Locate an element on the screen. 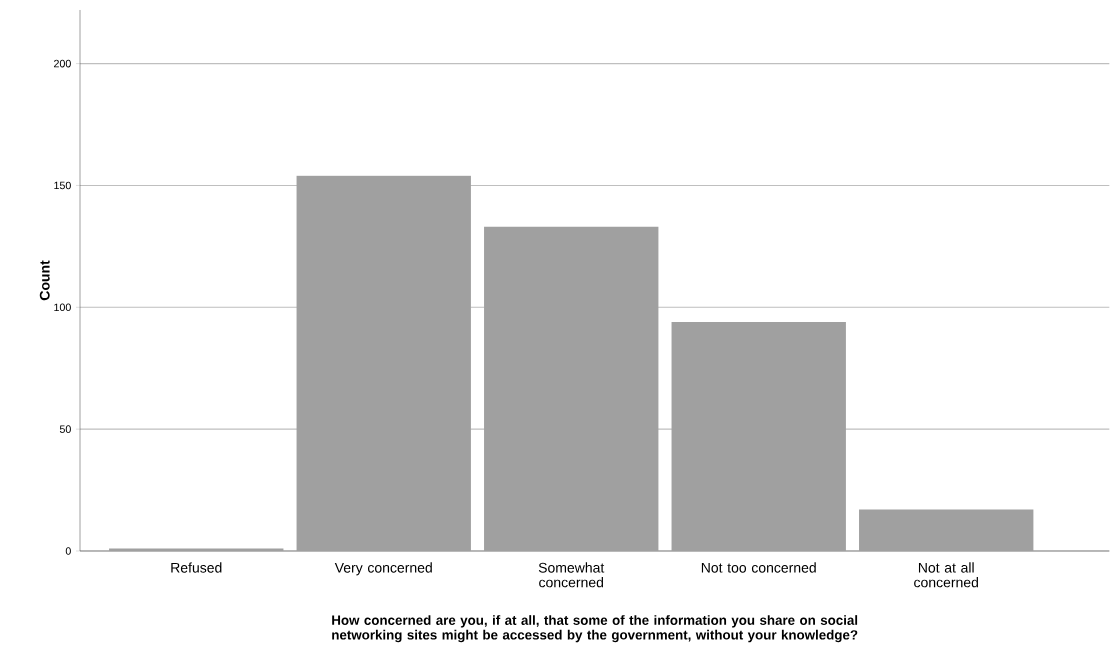 The image size is (1113, 670). y-tick-label: 0 is located at coordinates (68, 551).